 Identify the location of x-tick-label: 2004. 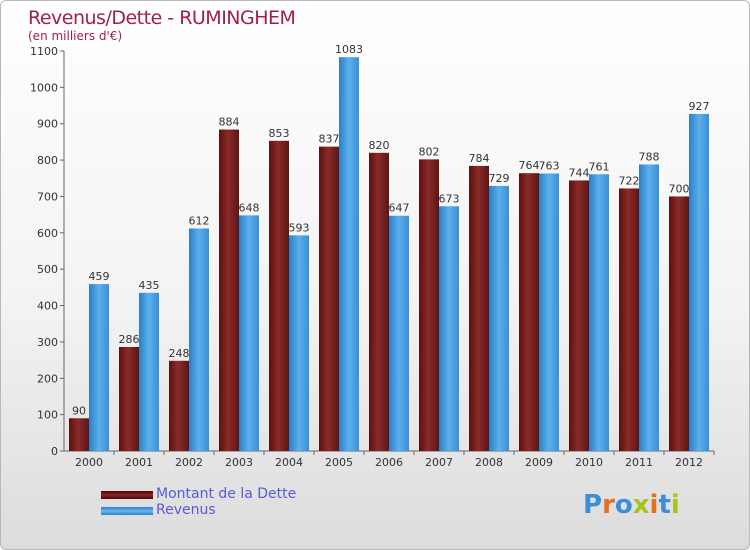
(289, 462).